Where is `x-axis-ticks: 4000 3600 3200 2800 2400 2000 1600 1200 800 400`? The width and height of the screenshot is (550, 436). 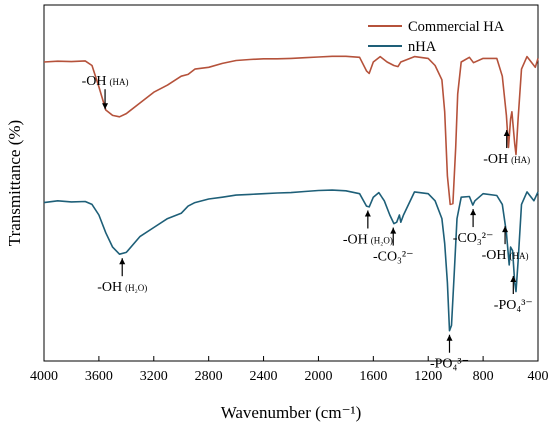 x-axis-ticks: 4000 3600 3200 2800 2400 2000 1600 1200 800 400 is located at coordinates (289, 370).